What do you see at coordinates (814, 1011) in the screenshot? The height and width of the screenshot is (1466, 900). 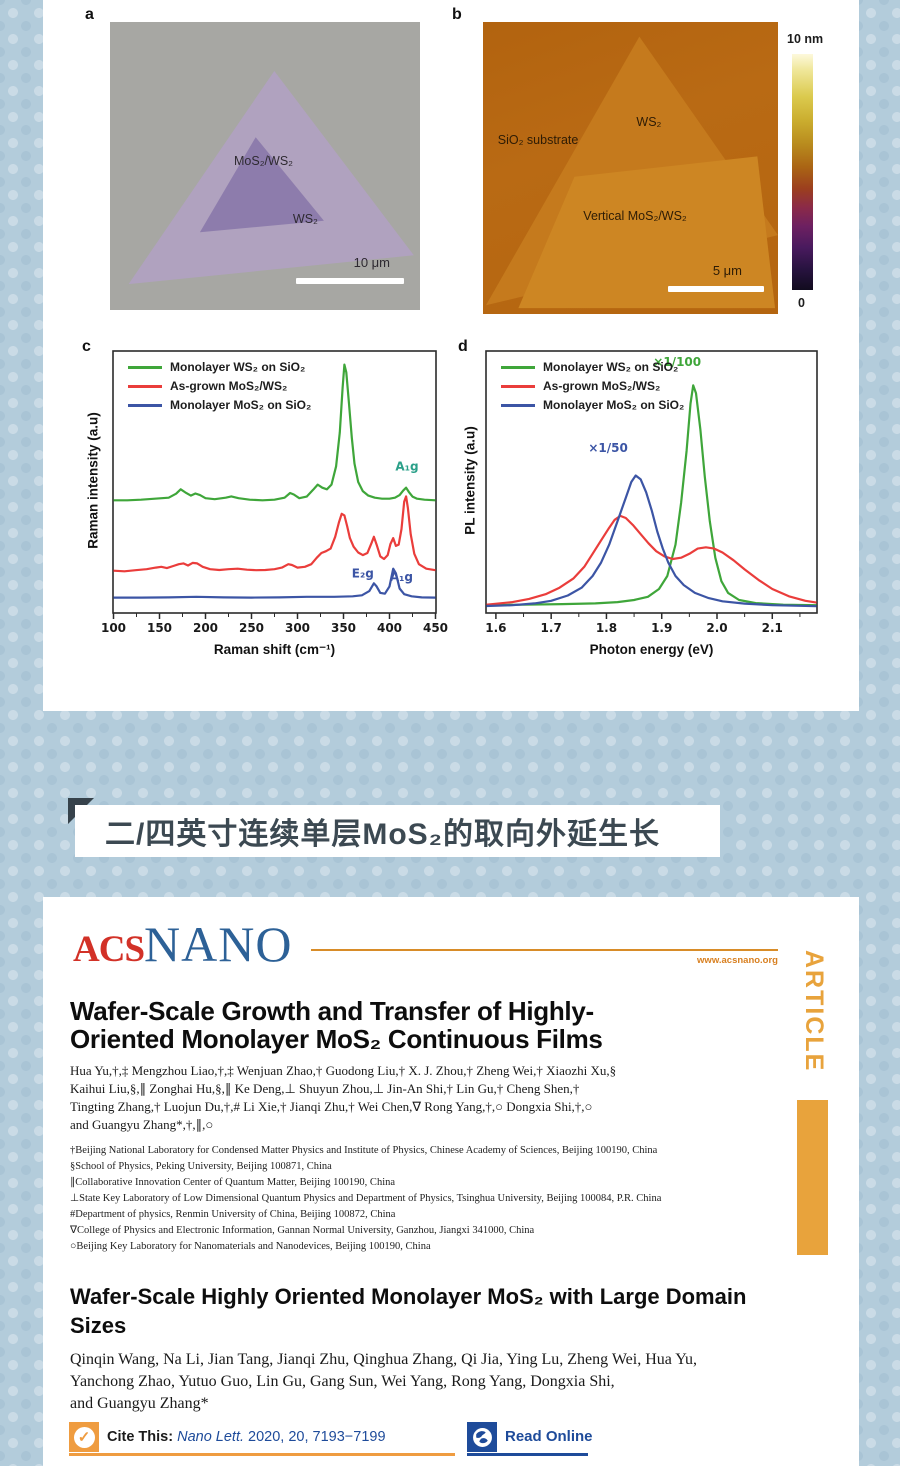 I see `article-banner-text: ARTICLE` at bounding box center [814, 1011].